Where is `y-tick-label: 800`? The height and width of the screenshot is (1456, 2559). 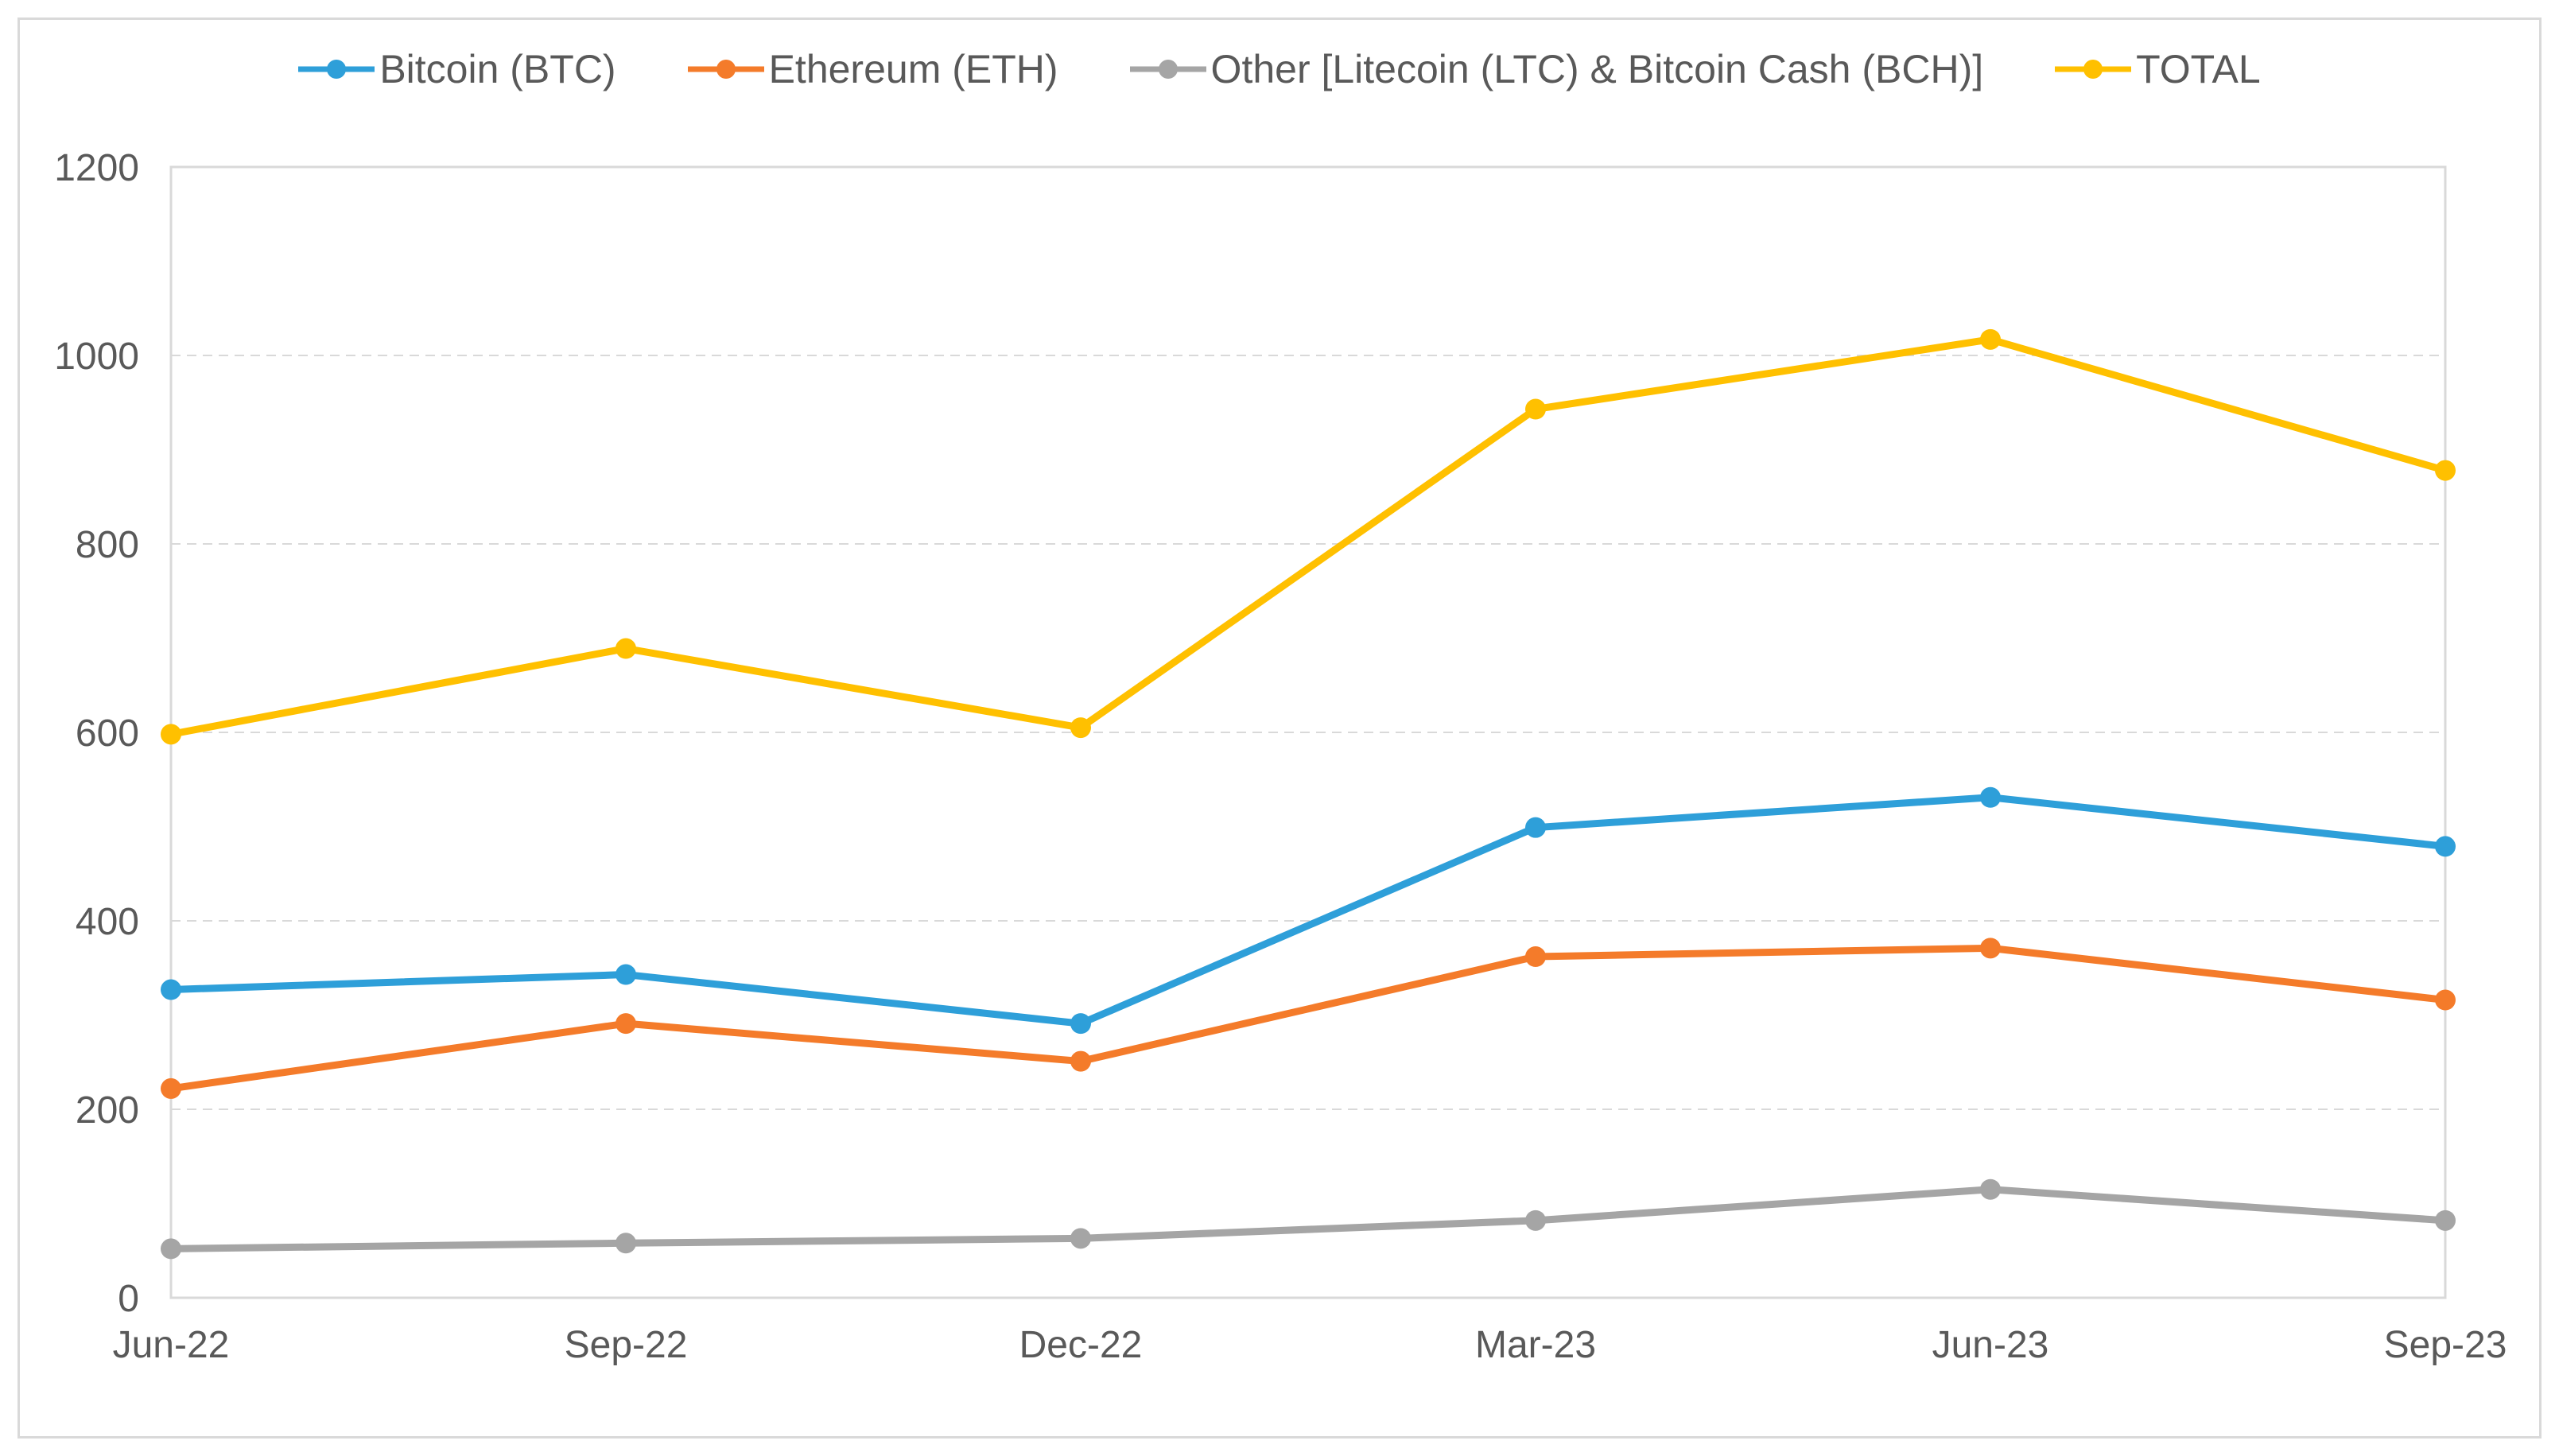
y-tick-label: 800 is located at coordinates (107, 545).